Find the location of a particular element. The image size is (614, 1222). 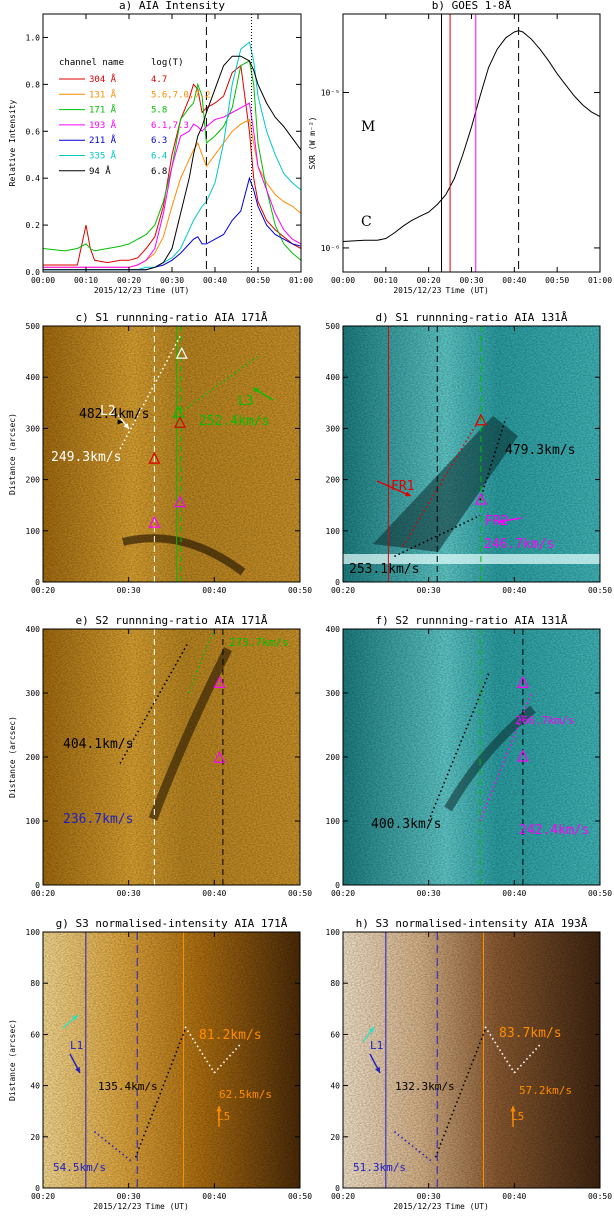

y-tick-label: 200 is located at coordinates (333, 757).